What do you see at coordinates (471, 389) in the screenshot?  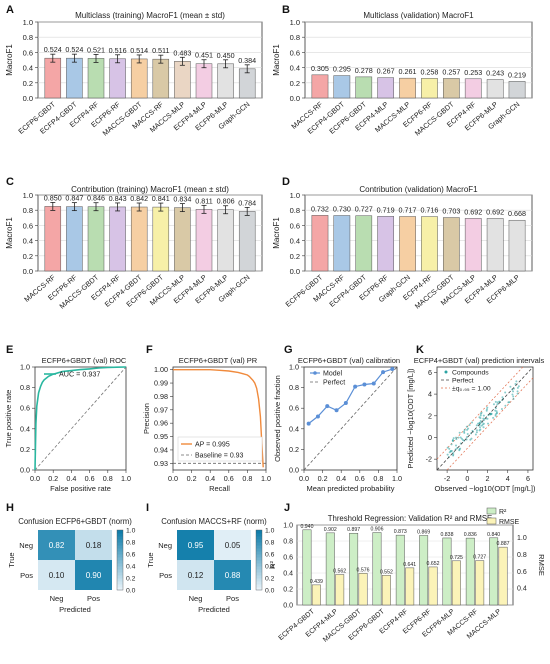 I see `panel-k-legend-label-3: ±q₀.₉₅ = 1.00` at bounding box center [471, 389].